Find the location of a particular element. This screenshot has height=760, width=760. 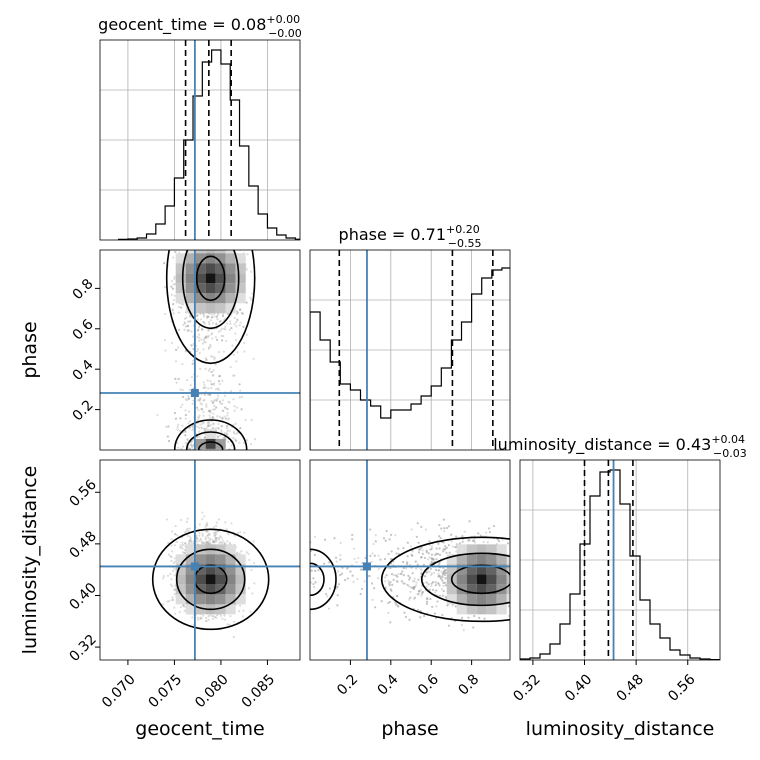

hist-step-luminosity_distance is located at coordinates (620, 564).